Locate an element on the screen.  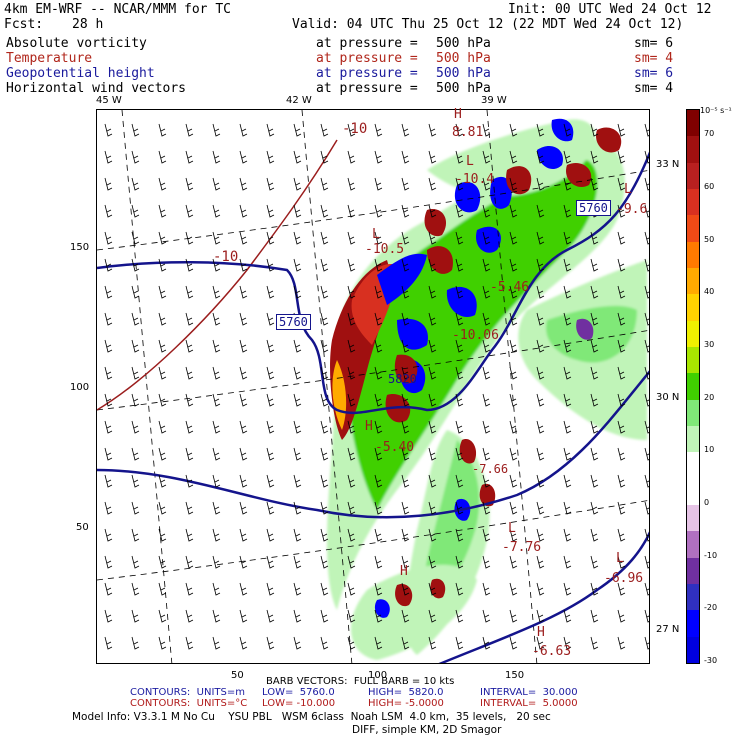
contour-units: CONTOURS: UNITS=°C is located at coordinates (189, 703).